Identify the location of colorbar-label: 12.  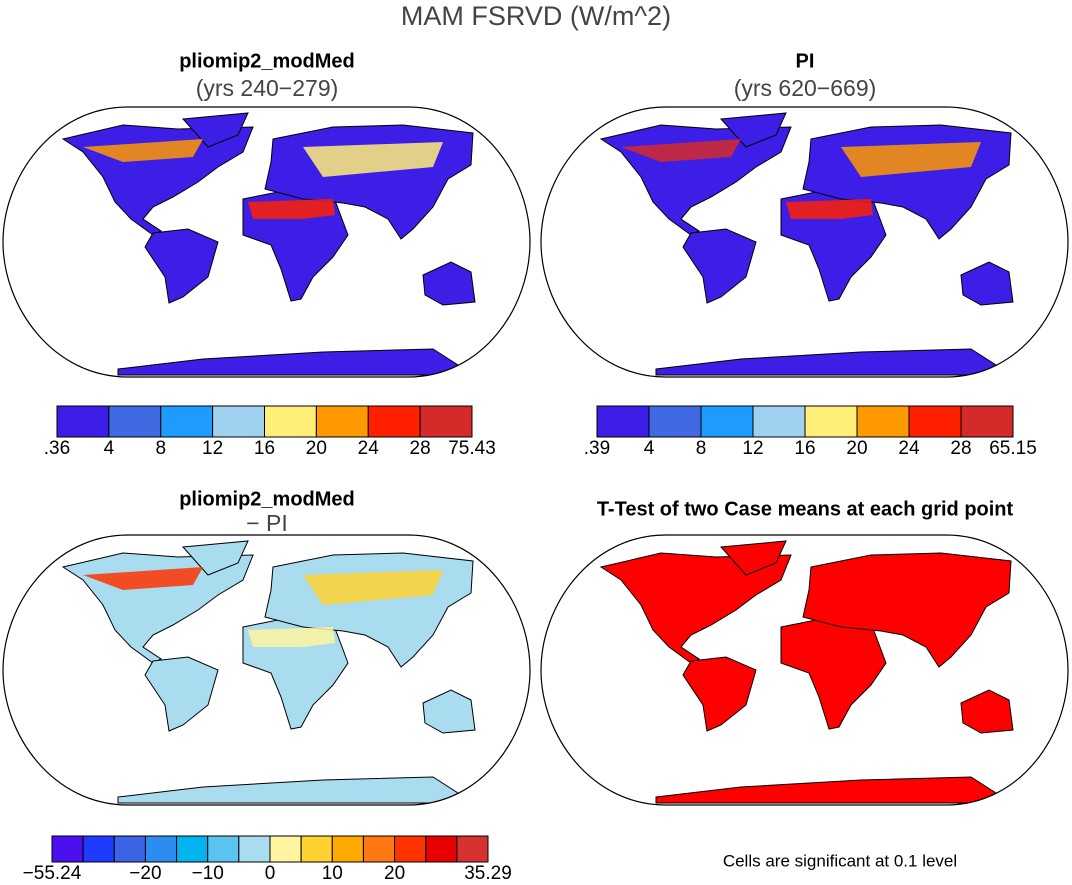
(212, 448).